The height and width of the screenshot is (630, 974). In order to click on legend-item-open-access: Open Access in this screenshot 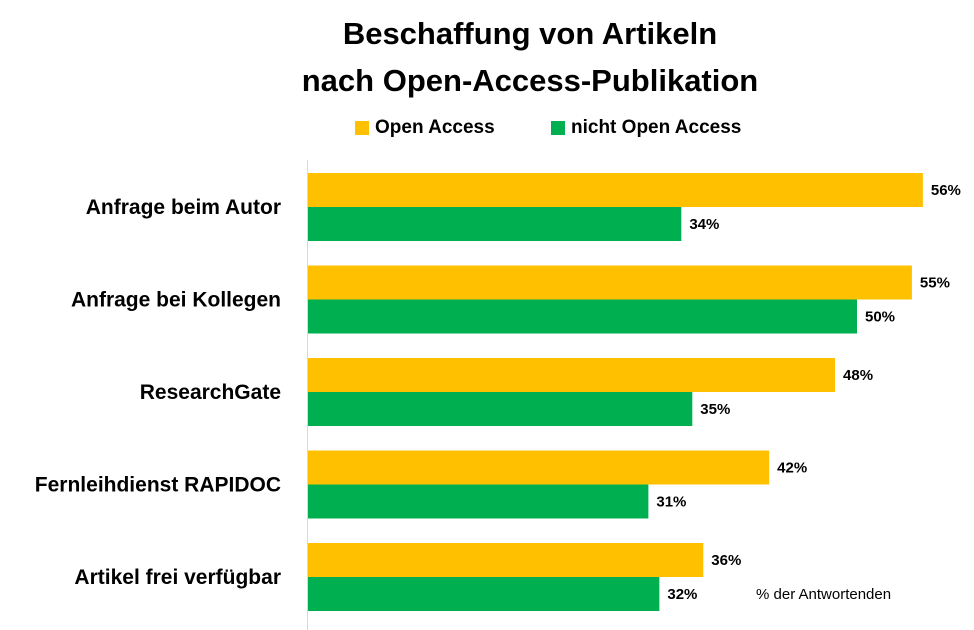, I will do `click(425, 128)`.